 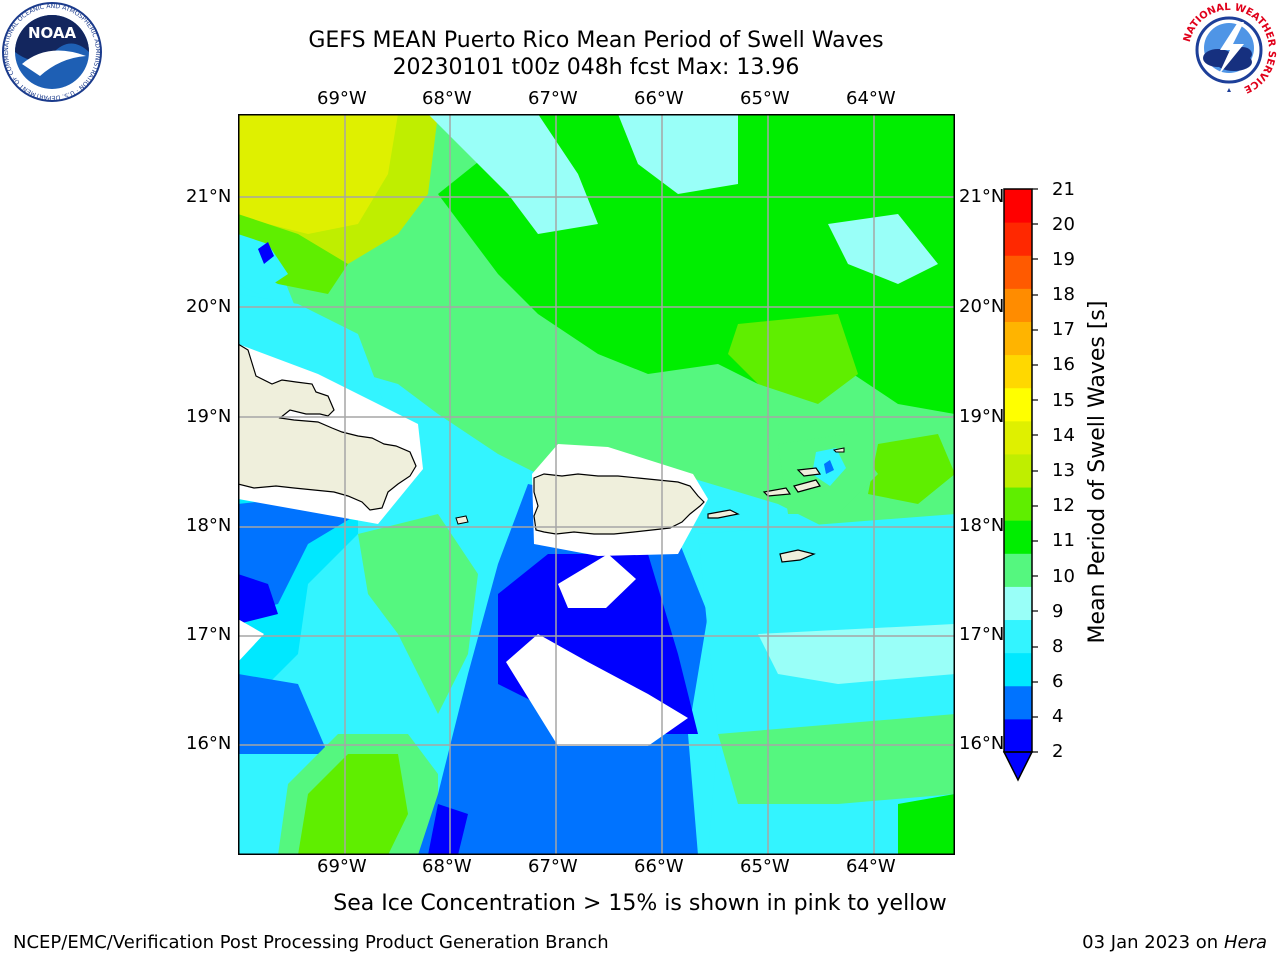 I want to click on colorbar-tick-label: 18, so click(x=1063, y=294).